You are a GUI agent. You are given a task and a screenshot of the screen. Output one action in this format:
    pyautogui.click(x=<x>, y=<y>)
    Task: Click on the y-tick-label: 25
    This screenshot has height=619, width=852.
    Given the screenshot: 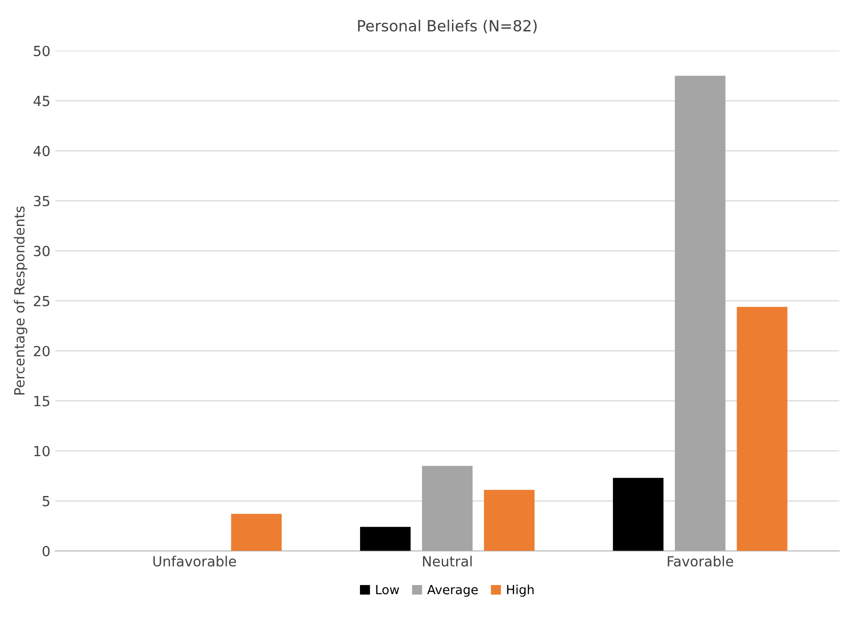 What is the action you would take?
    pyautogui.click(x=42, y=301)
    